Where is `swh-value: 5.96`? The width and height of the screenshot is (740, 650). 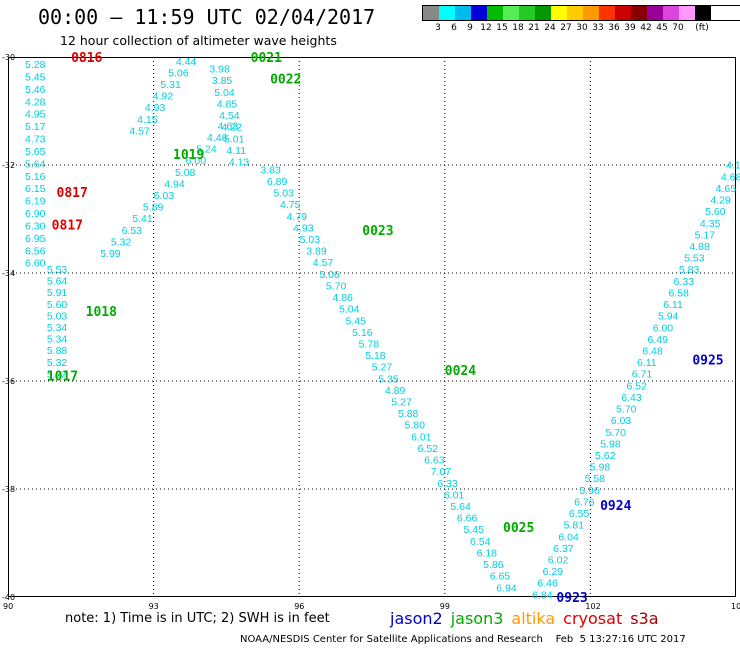
swh-value: 5.96 is located at coordinates (589, 491).